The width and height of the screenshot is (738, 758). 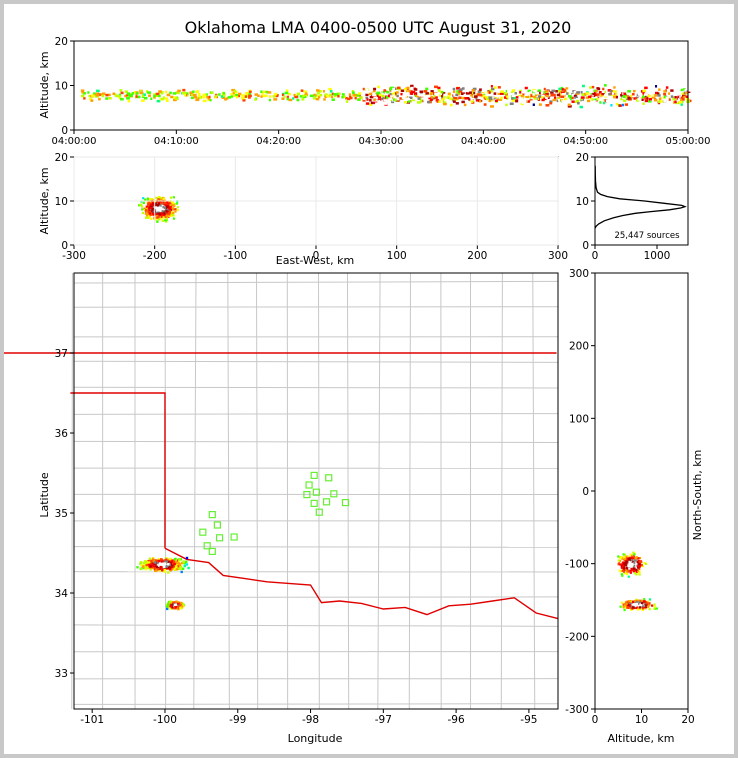 I want to click on altitude-histogram-curve, so click(x=640, y=197).